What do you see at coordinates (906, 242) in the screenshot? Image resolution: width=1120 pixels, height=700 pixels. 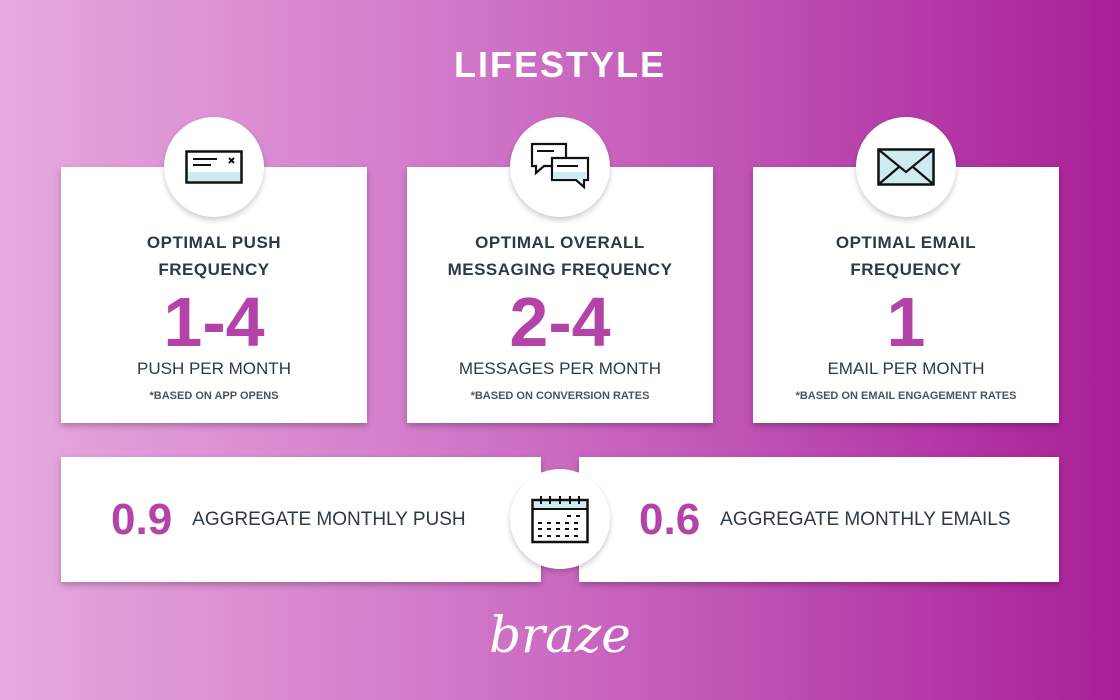 I see `card-heading: OPTIMAL EMAIL` at bounding box center [906, 242].